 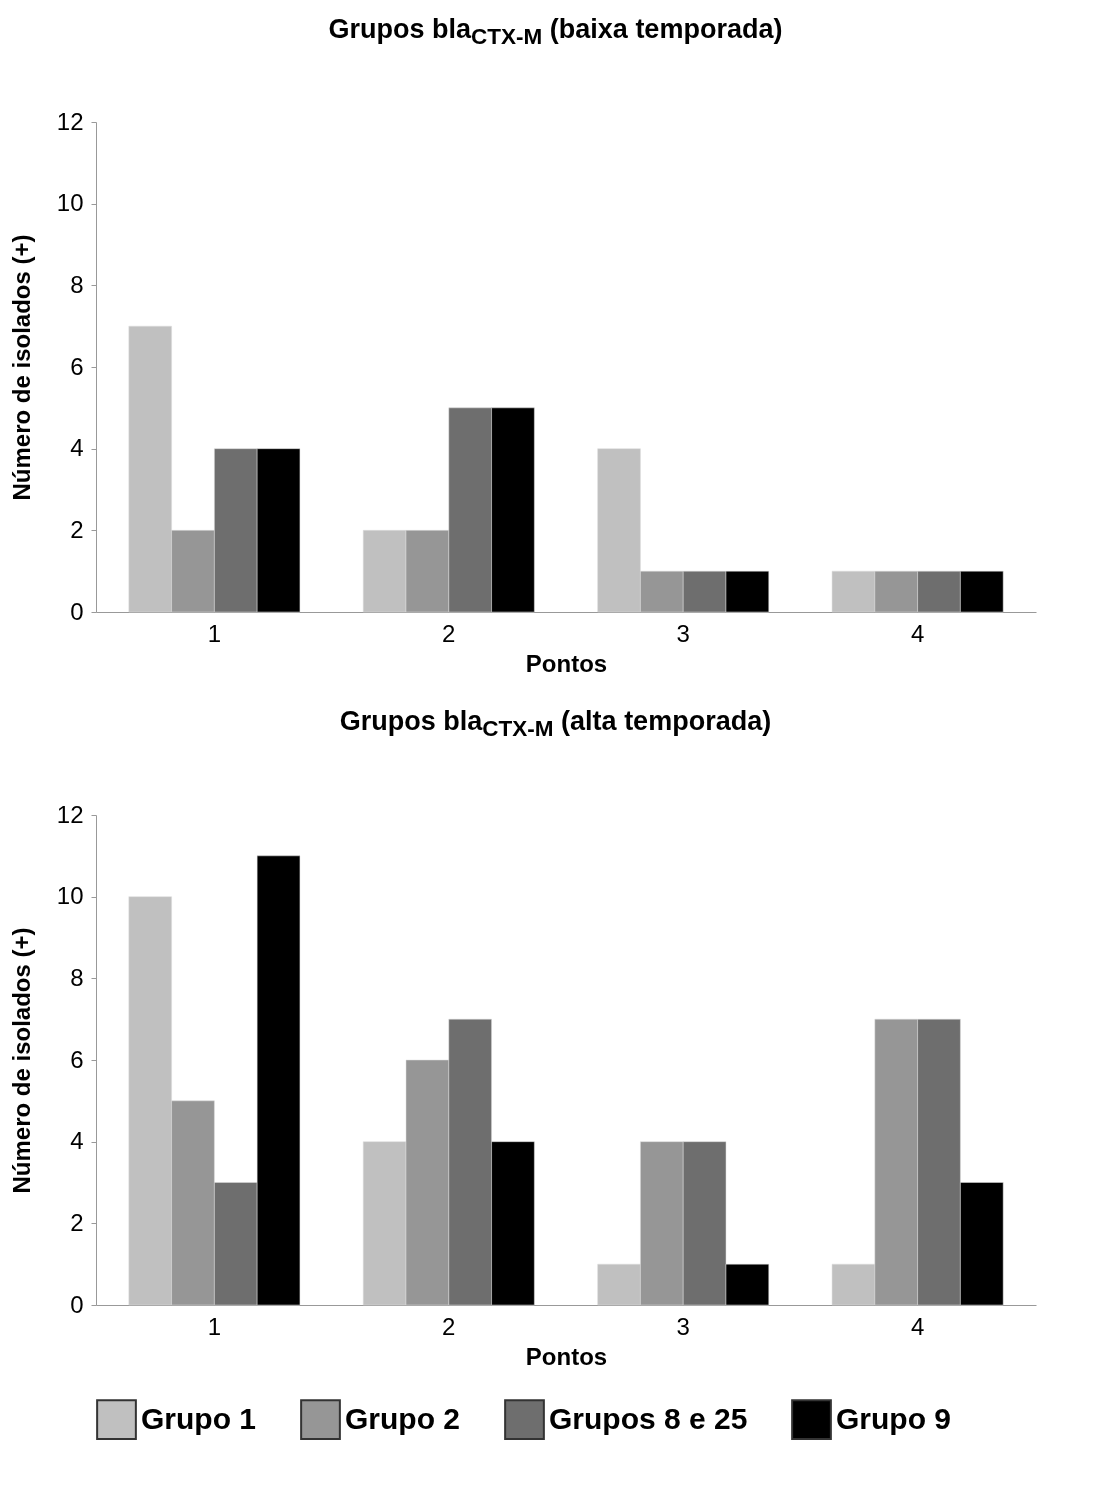 What do you see at coordinates (199, 1418) in the screenshot?
I see `legend-label: Grupo 1` at bounding box center [199, 1418].